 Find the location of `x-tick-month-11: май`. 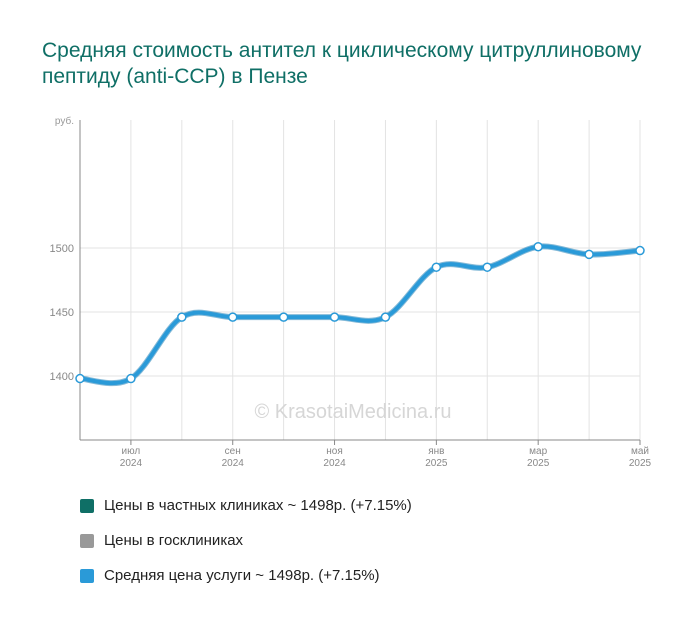

x-tick-month-11: май is located at coordinates (640, 451).